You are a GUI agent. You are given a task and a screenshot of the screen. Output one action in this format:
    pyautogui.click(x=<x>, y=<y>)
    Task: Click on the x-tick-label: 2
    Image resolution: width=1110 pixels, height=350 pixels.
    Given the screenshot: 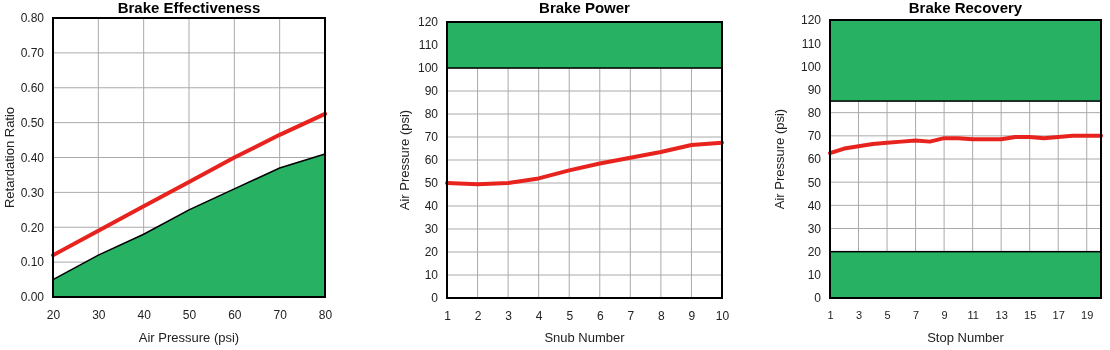 What is the action you would take?
    pyautogui.click(x=478, y=315)
    